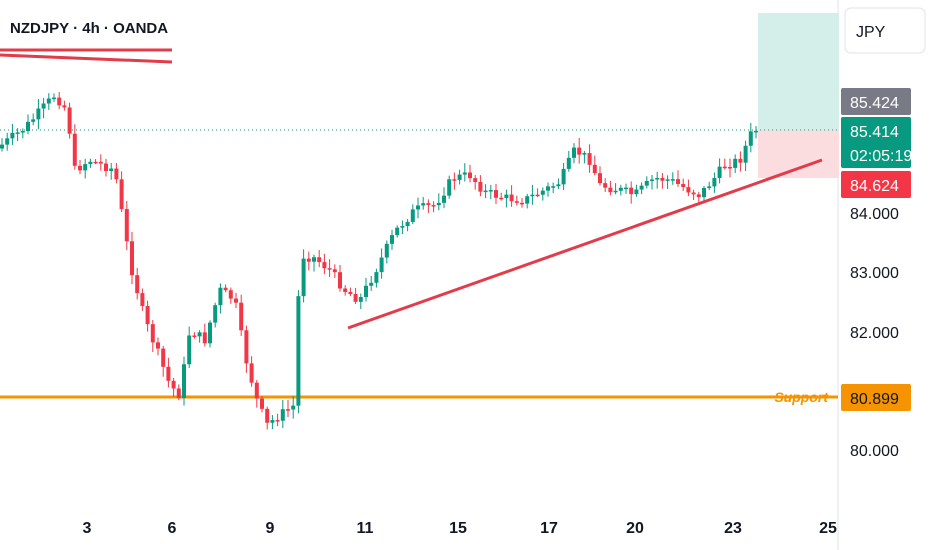 This screenshot has height=550, width=932. What do you see at coordinates (798, 71) in the screenshot?
I see `target-zone` at bounding box center [798, 71].